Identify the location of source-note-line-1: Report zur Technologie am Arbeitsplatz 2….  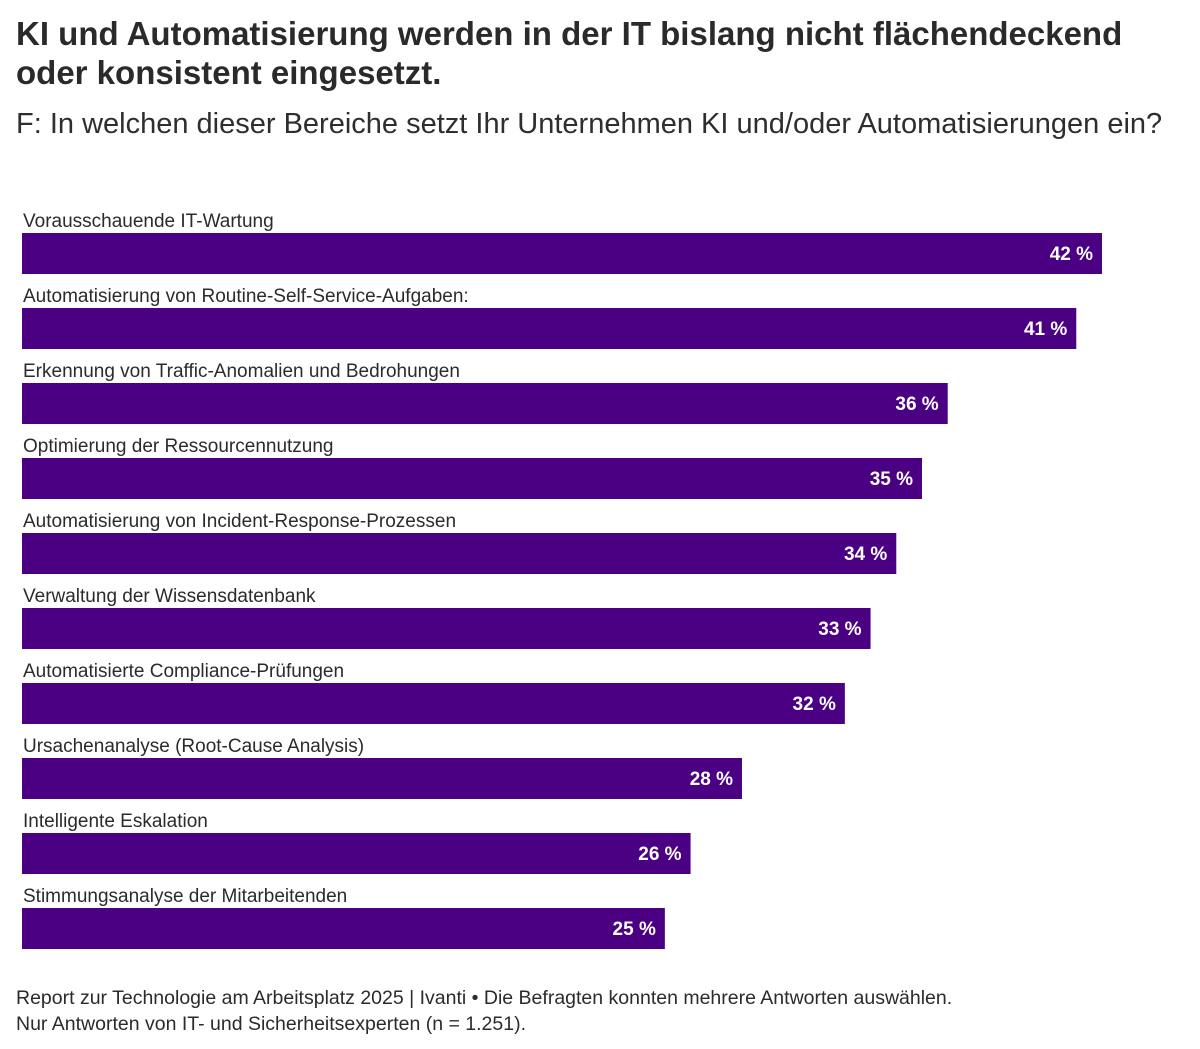
(484, 998).